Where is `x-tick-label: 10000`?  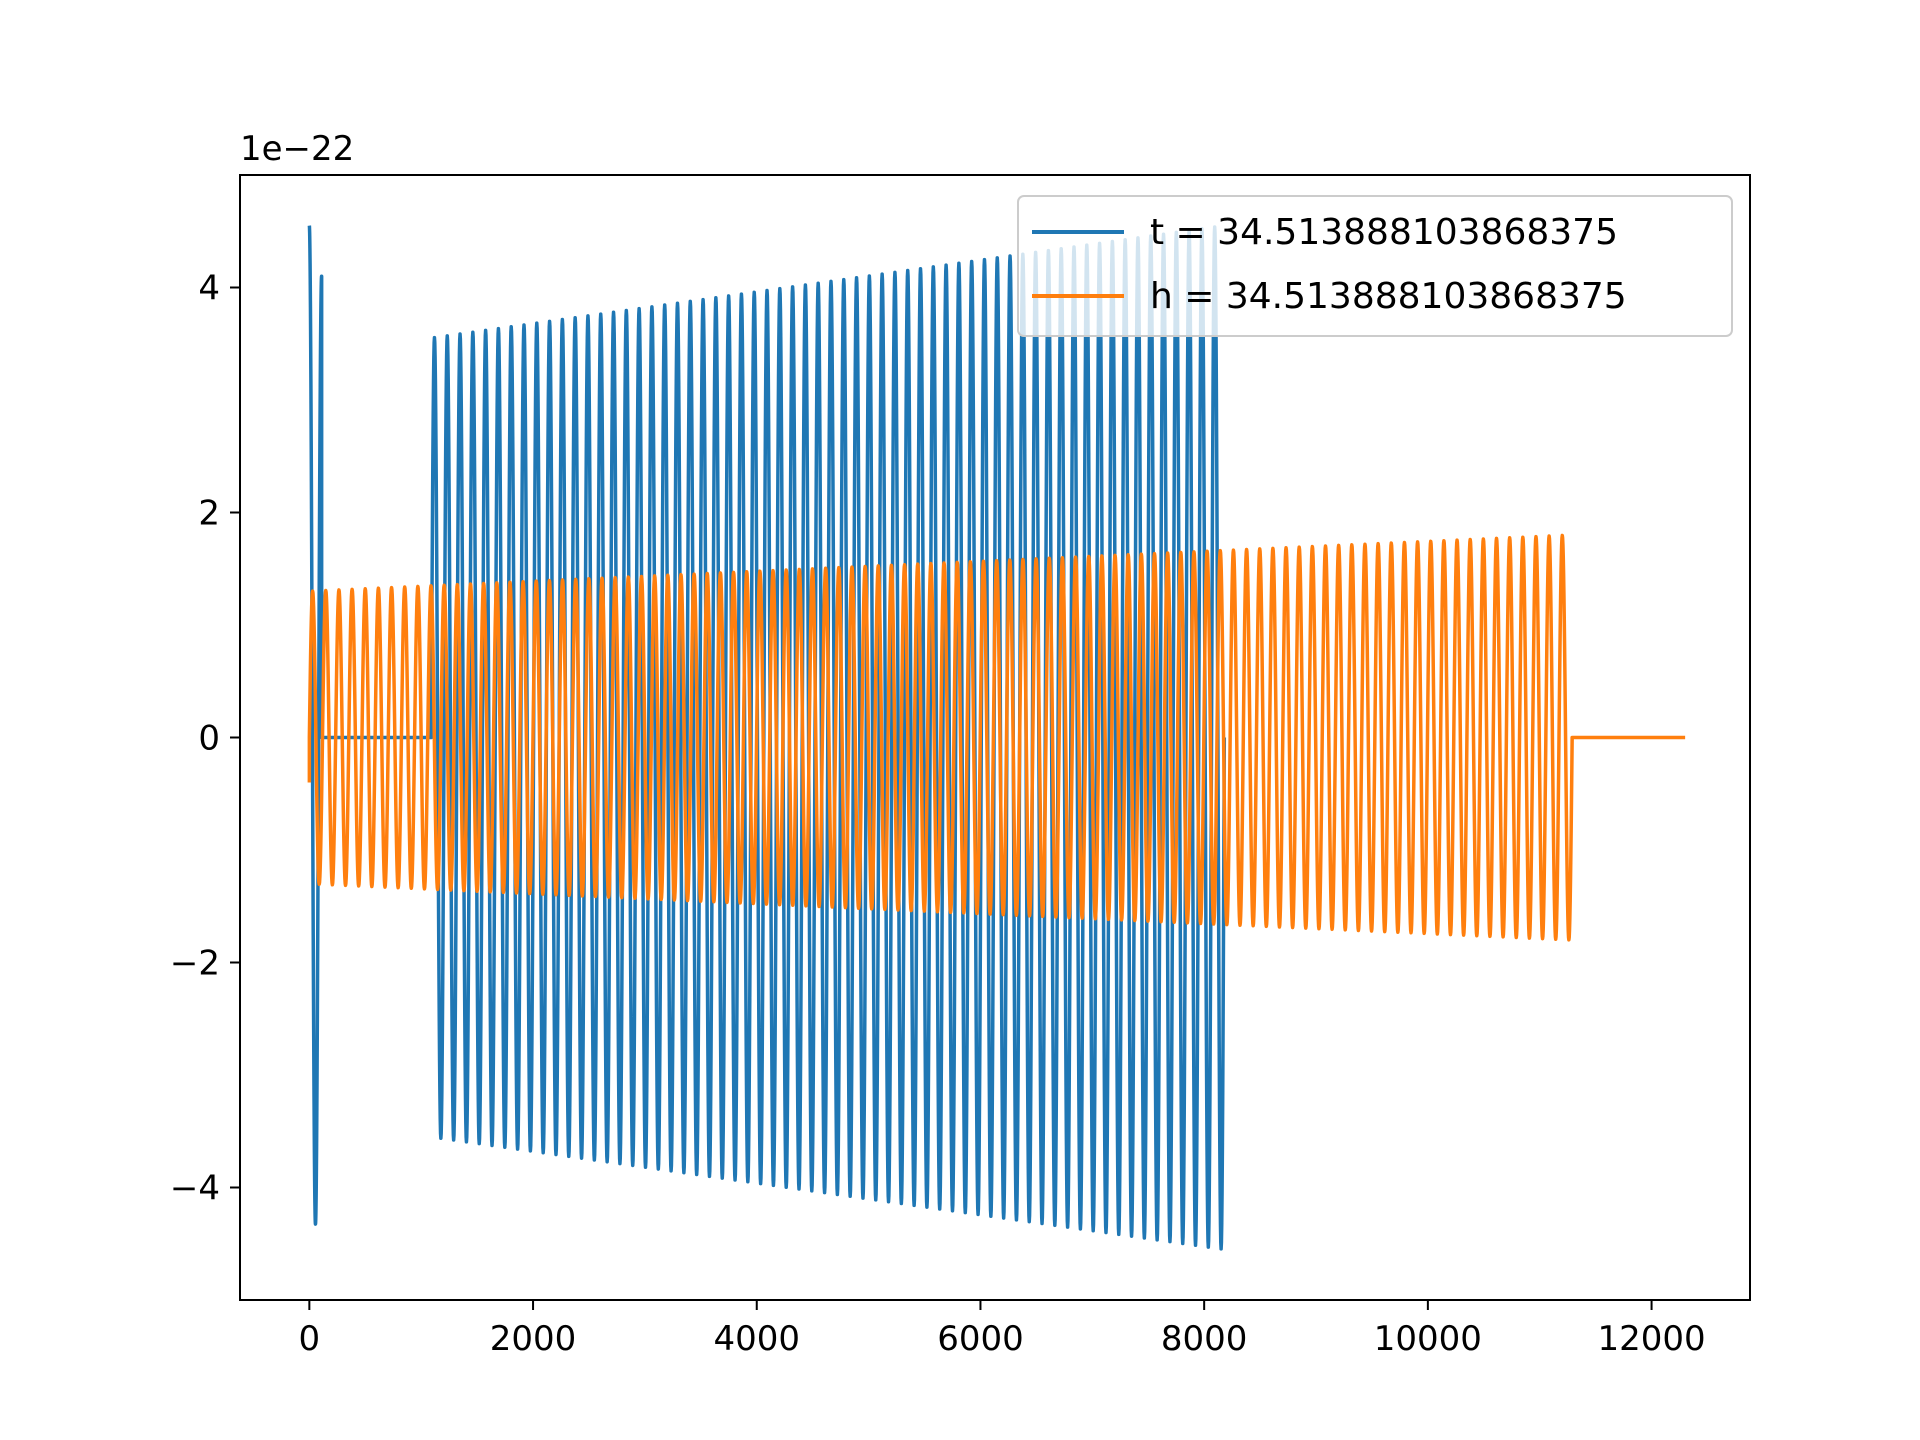
x-tick-label: 10000 is located at coordinates (1428, 1339).